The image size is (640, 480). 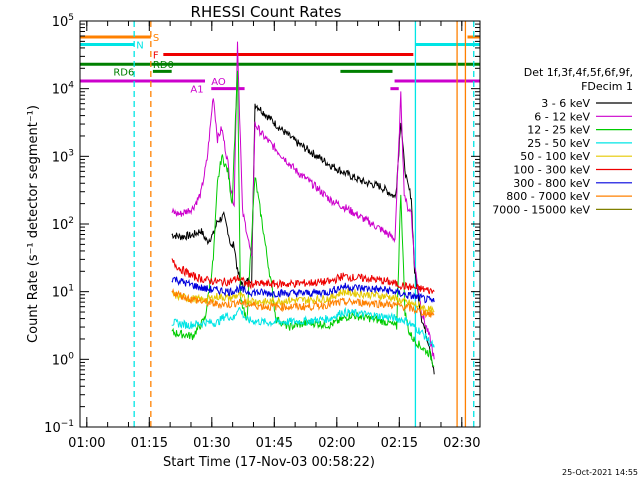 What do you see at coordinates (541, 209) in the screenshot?
I see `legend-label: 7000 - 15000 keV` at bounding box center [541, 209].